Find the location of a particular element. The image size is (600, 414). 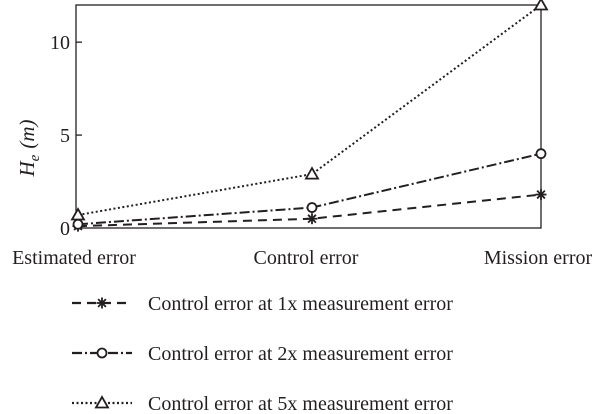

y-axis-title-unit: (m) is located at coordinates (27, 133).